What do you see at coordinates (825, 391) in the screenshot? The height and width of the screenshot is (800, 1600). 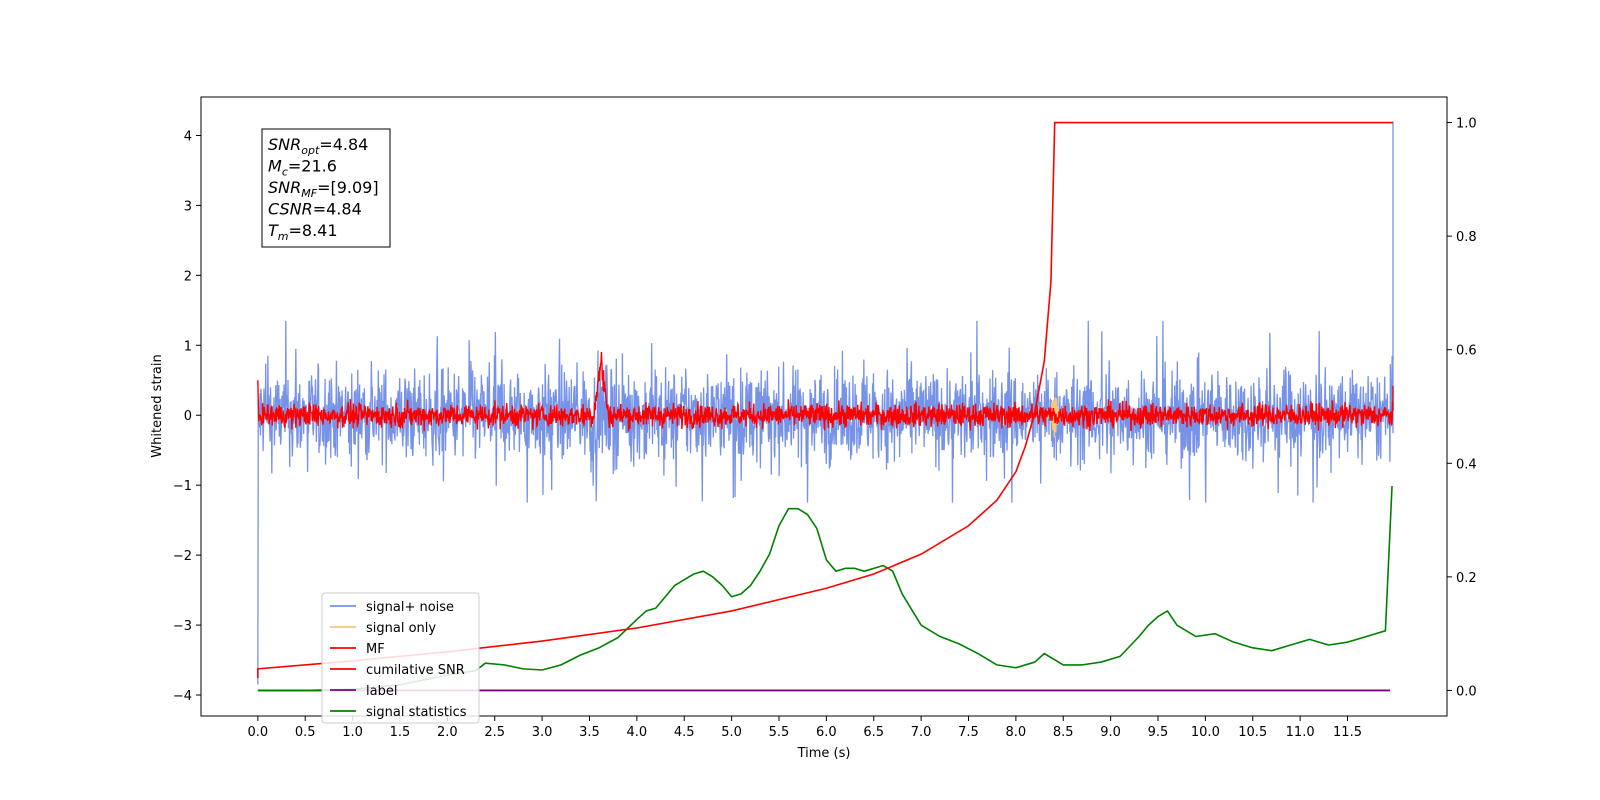 I see `series-mf` at bounding box center [825, 391].